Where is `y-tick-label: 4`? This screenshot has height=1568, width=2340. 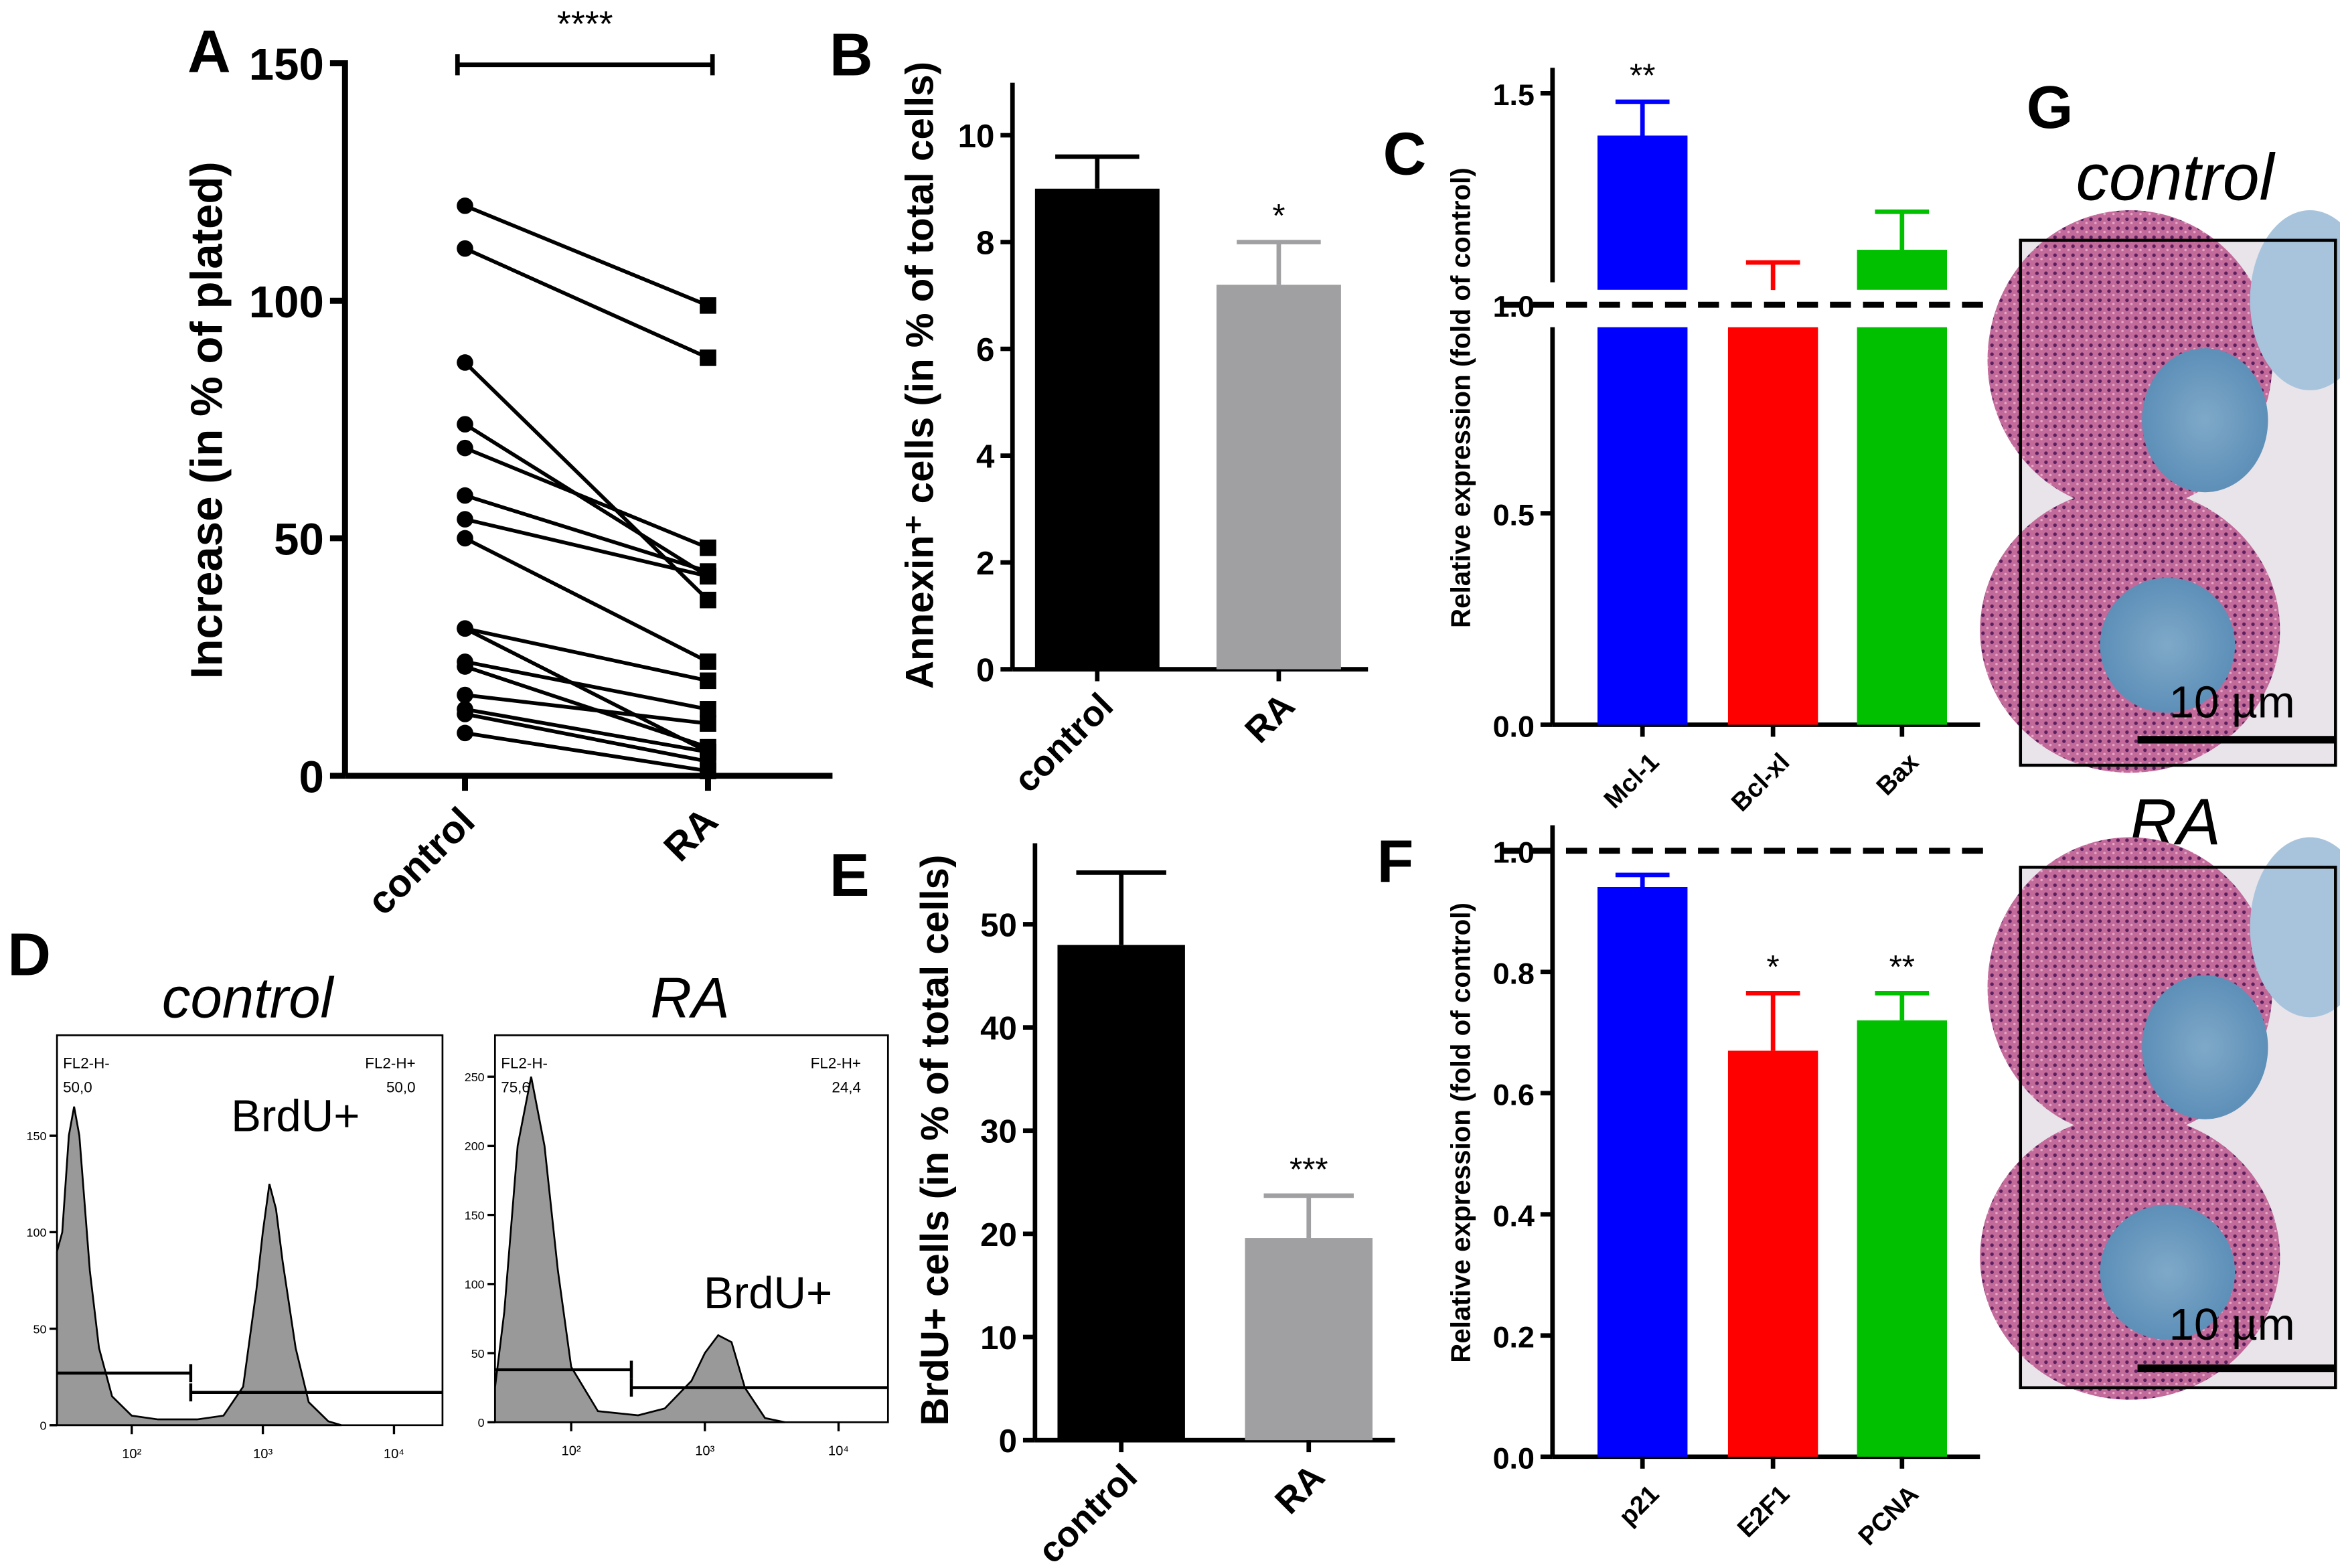
y-tick-label: 4 is located at coordinates (985, 457).